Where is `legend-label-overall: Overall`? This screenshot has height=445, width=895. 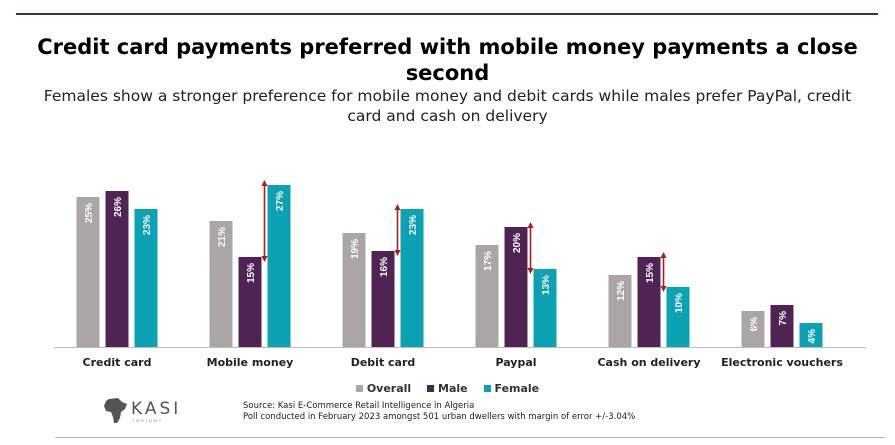 legend-label-overall: Overall is located at coordinates (389, 388).